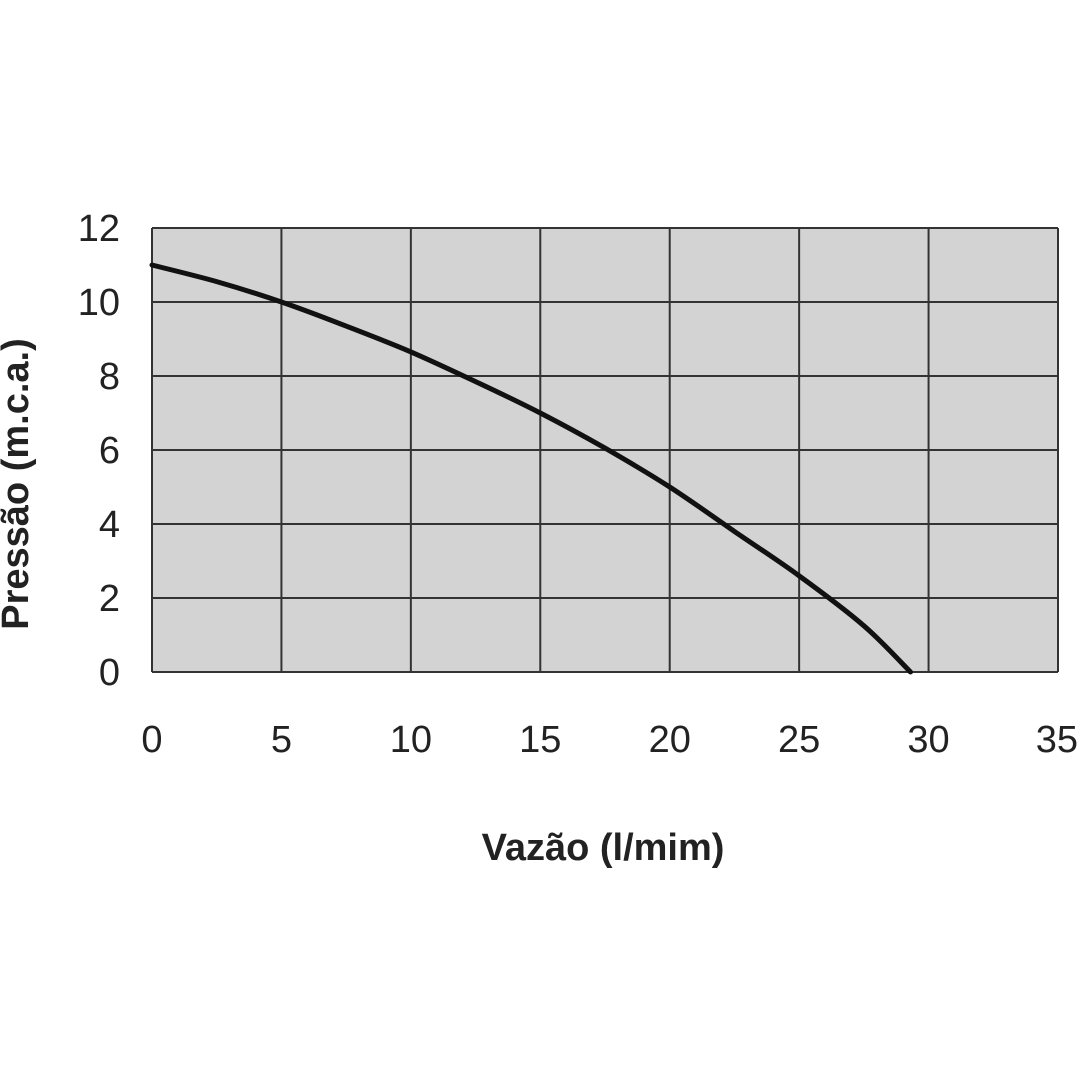 Image resolution: width=1080 pixels, height=1080 pixels. What do you see at coordinates (670, 740) in the screenshot?
I see `x-tick-label: 20` at bounding box center [670, 740].